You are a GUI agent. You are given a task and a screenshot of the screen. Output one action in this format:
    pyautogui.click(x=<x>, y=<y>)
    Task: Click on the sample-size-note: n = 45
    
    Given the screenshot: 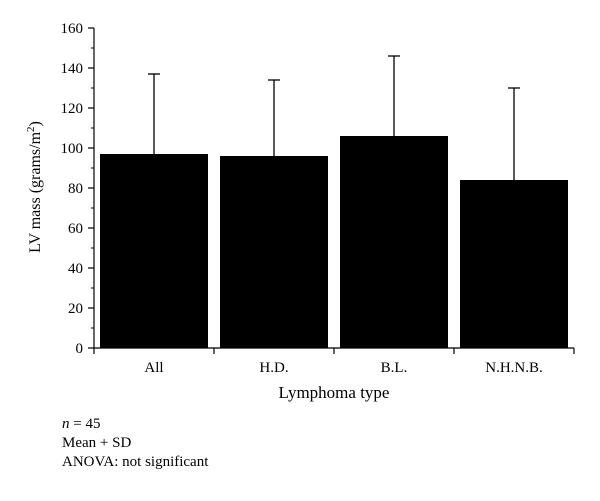 What is the action you would take?
    pyautogui.click(x=135, y=424)
    